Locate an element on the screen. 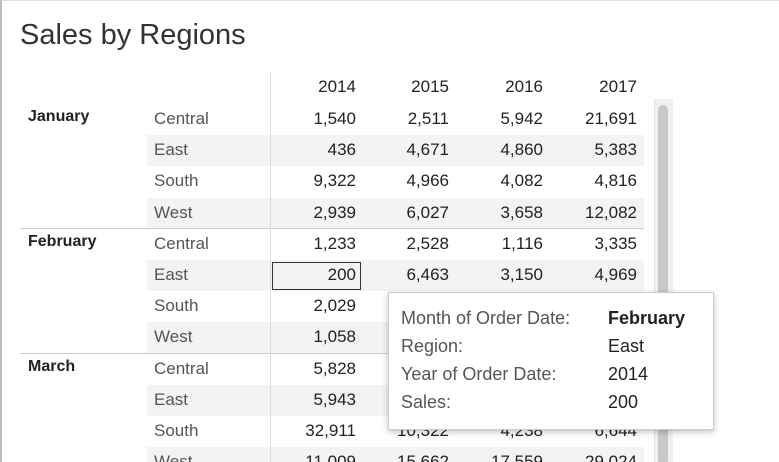 Image resolution: width=779 pixels, height=462 pixels. sales-cell: 2,029 is located at coordinates (334, 306).